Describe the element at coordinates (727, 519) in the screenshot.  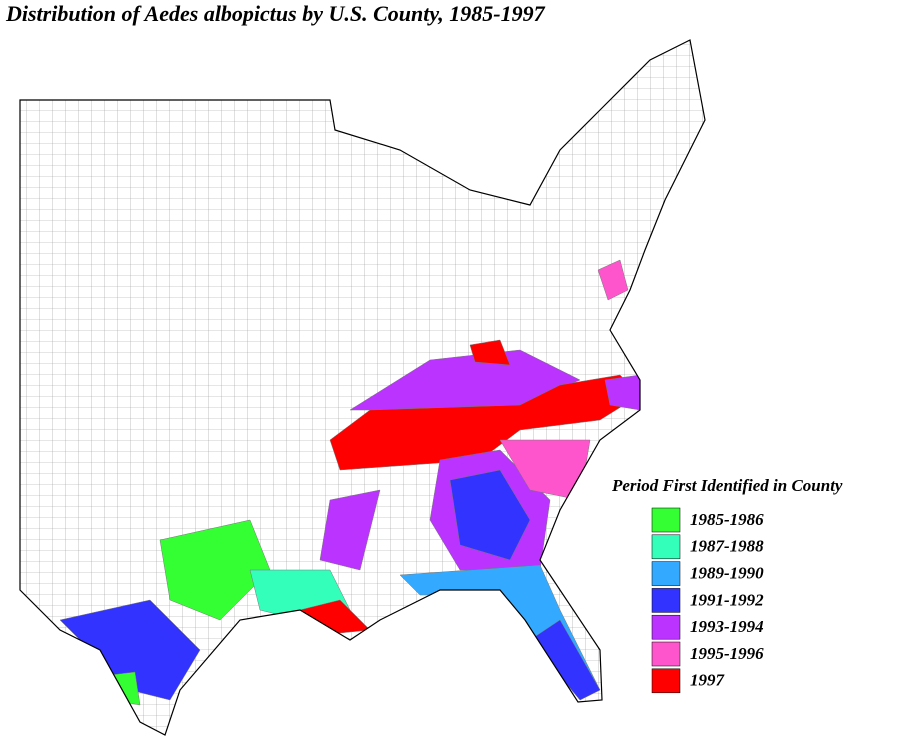
I see `legend-label: 1985-1986` at that location.